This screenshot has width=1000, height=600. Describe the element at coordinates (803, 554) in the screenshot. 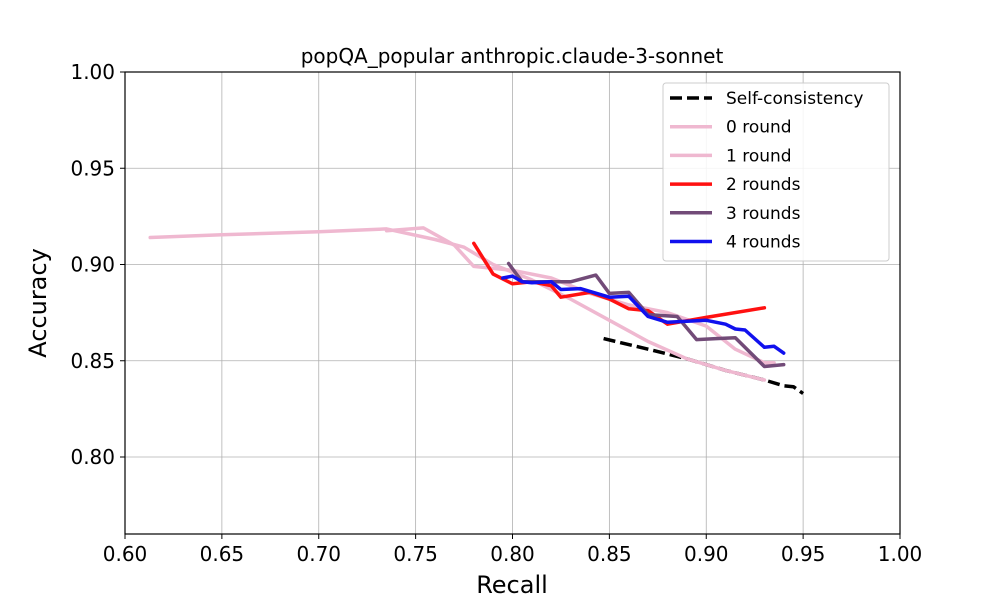

I see `x-tick-label: 0.95` at that location.